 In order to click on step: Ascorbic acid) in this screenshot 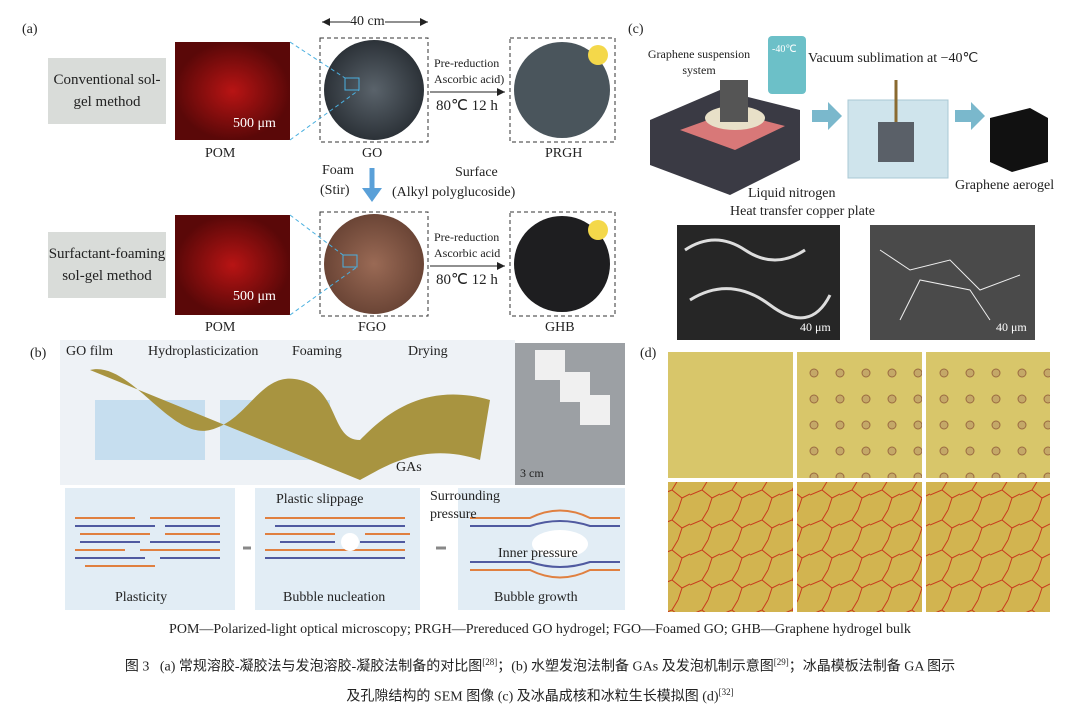, I will do `click(469, 79)`.